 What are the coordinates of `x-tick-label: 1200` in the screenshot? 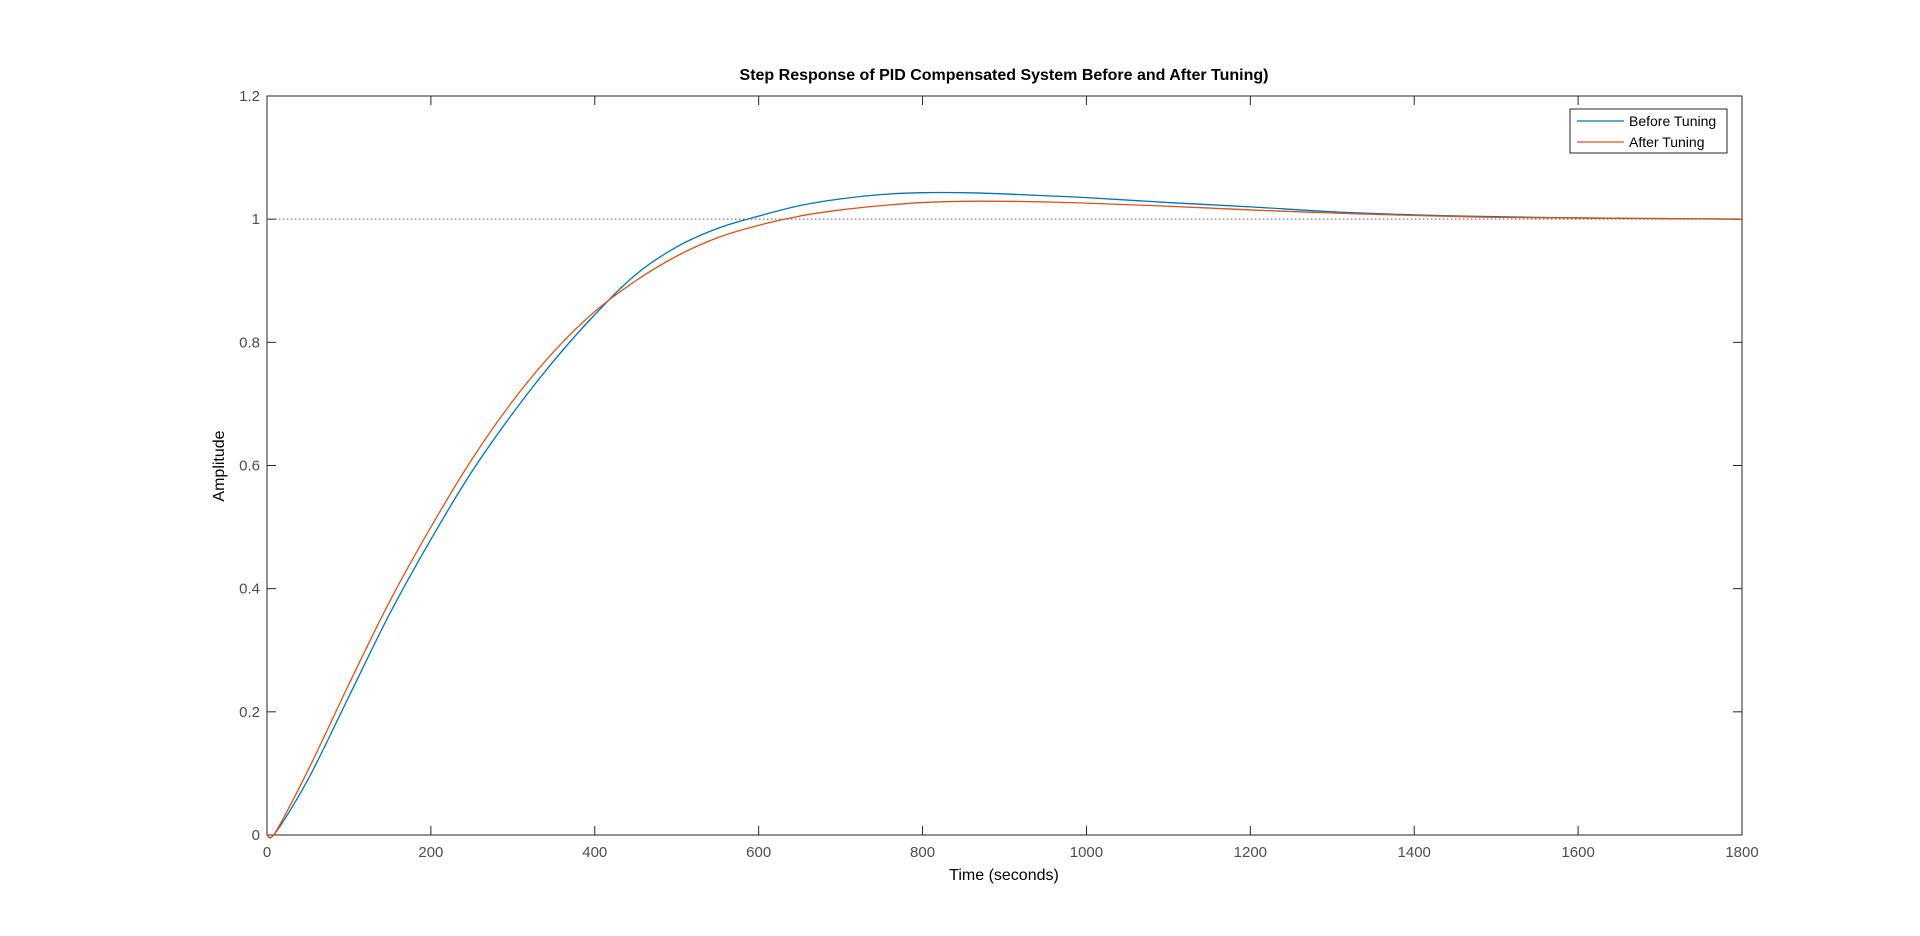 It's located at (1250, 852).